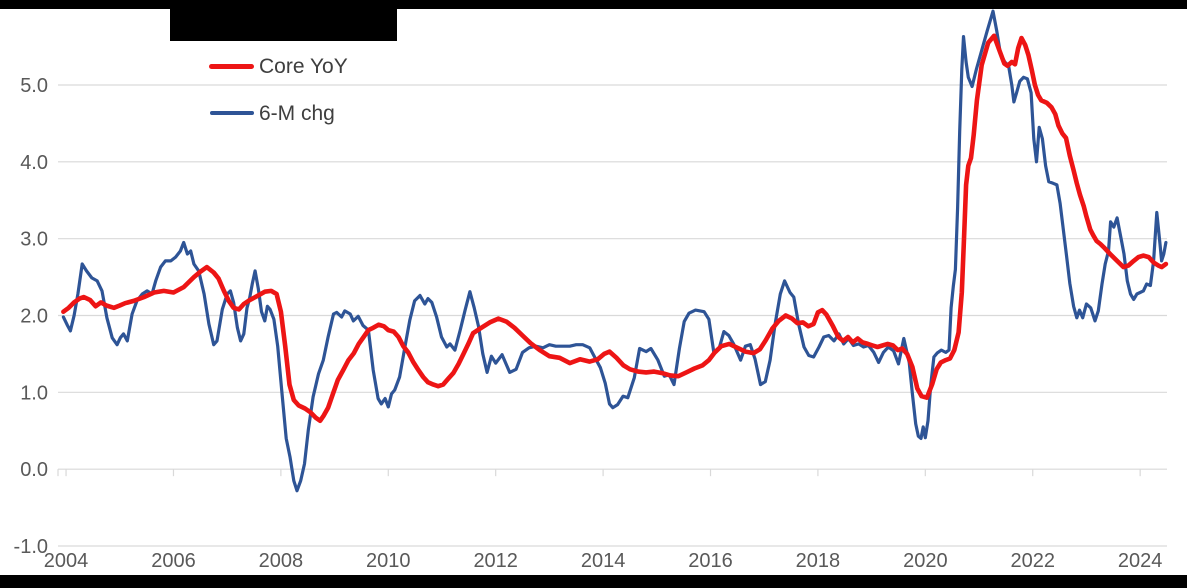 This screenshot has height=588, width=1187. What do you see at coordinates (1032, 561) in the screenshot?
I see `x-axis-label-2022: 2022` at bounding box center [1032, 561].